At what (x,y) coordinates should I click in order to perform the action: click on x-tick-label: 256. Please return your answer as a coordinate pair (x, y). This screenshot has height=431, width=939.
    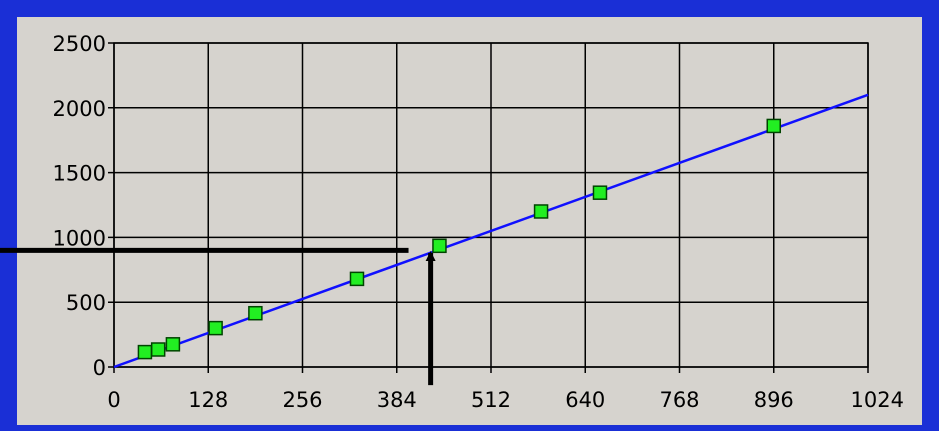
    Looking at the image, I should click on (302, 400).